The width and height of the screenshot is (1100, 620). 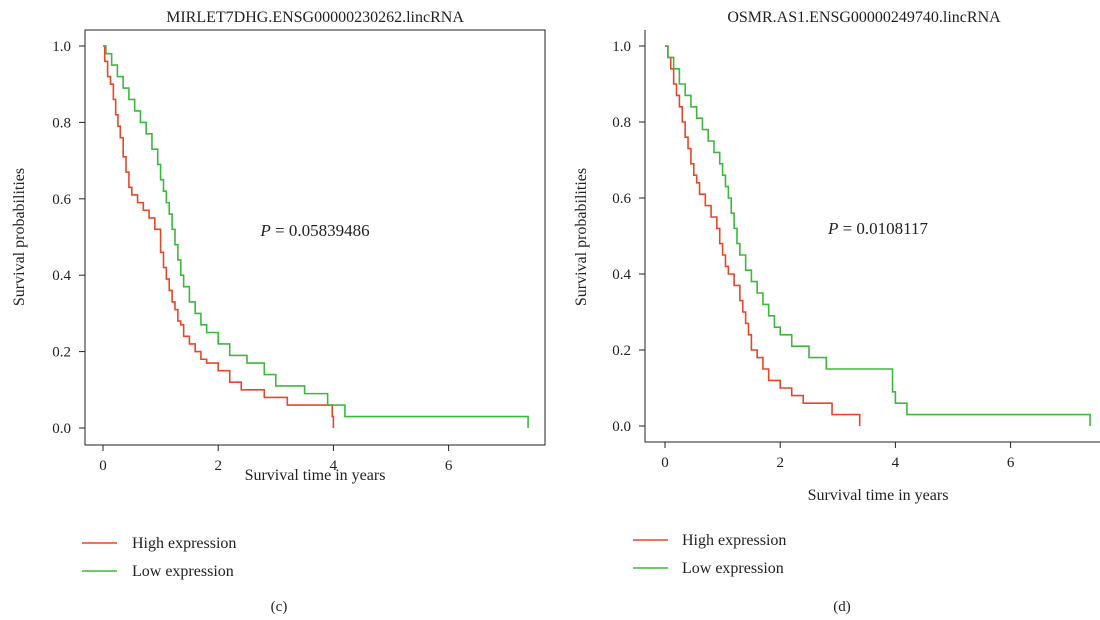 I want to click on p-value-annotation: P = 0.05839486, so click(x=314, y=230).